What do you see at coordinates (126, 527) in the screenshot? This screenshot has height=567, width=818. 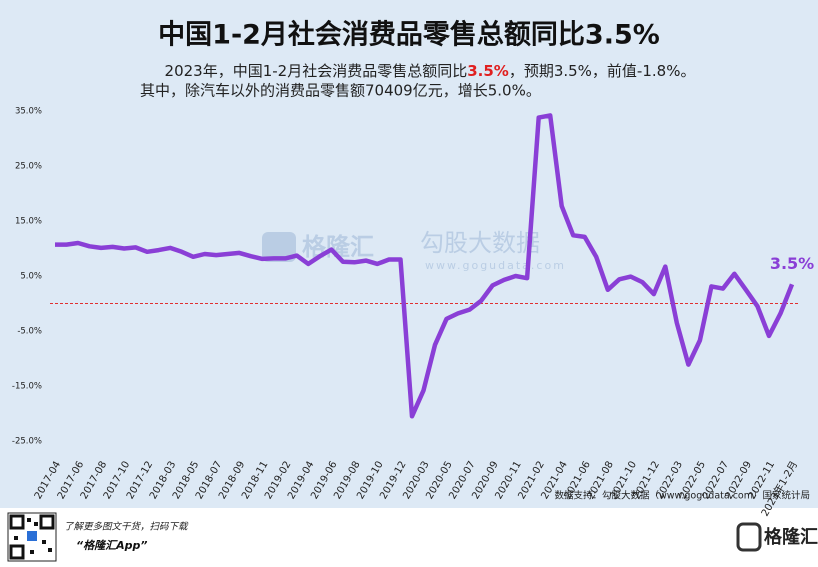 I see `footer-text: 了解更多图文干货，扫码下载` at bounding box center [126, 527].